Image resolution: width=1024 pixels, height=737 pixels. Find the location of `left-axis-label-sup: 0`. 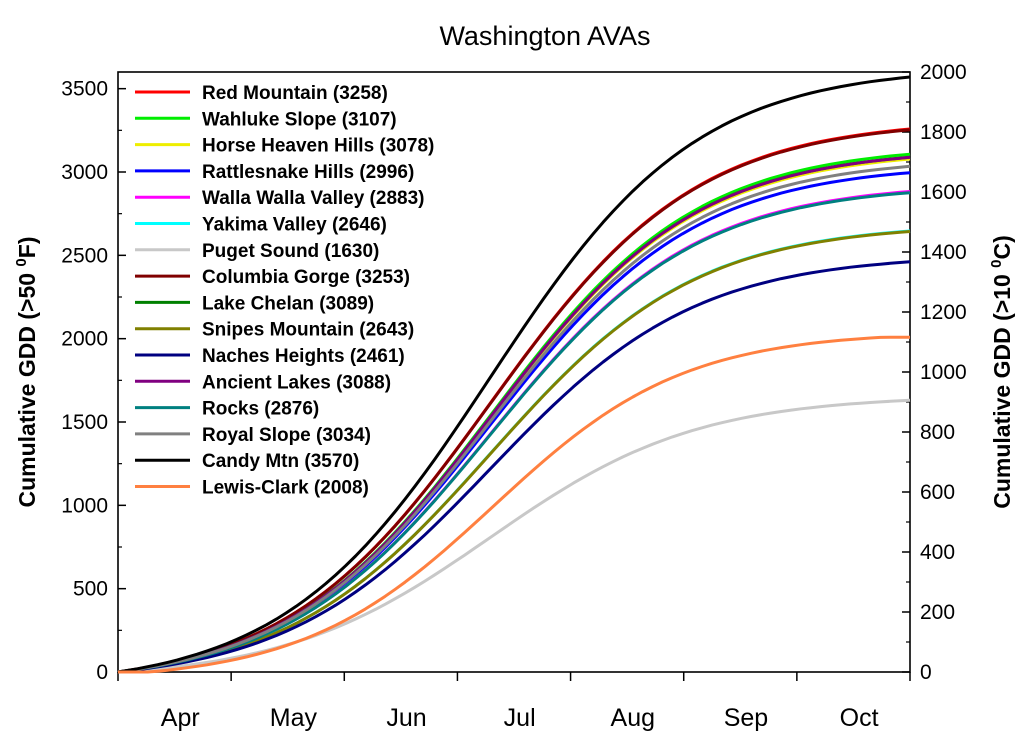

left-axis-label-sup: 0 is located at coordinates (21, 262).